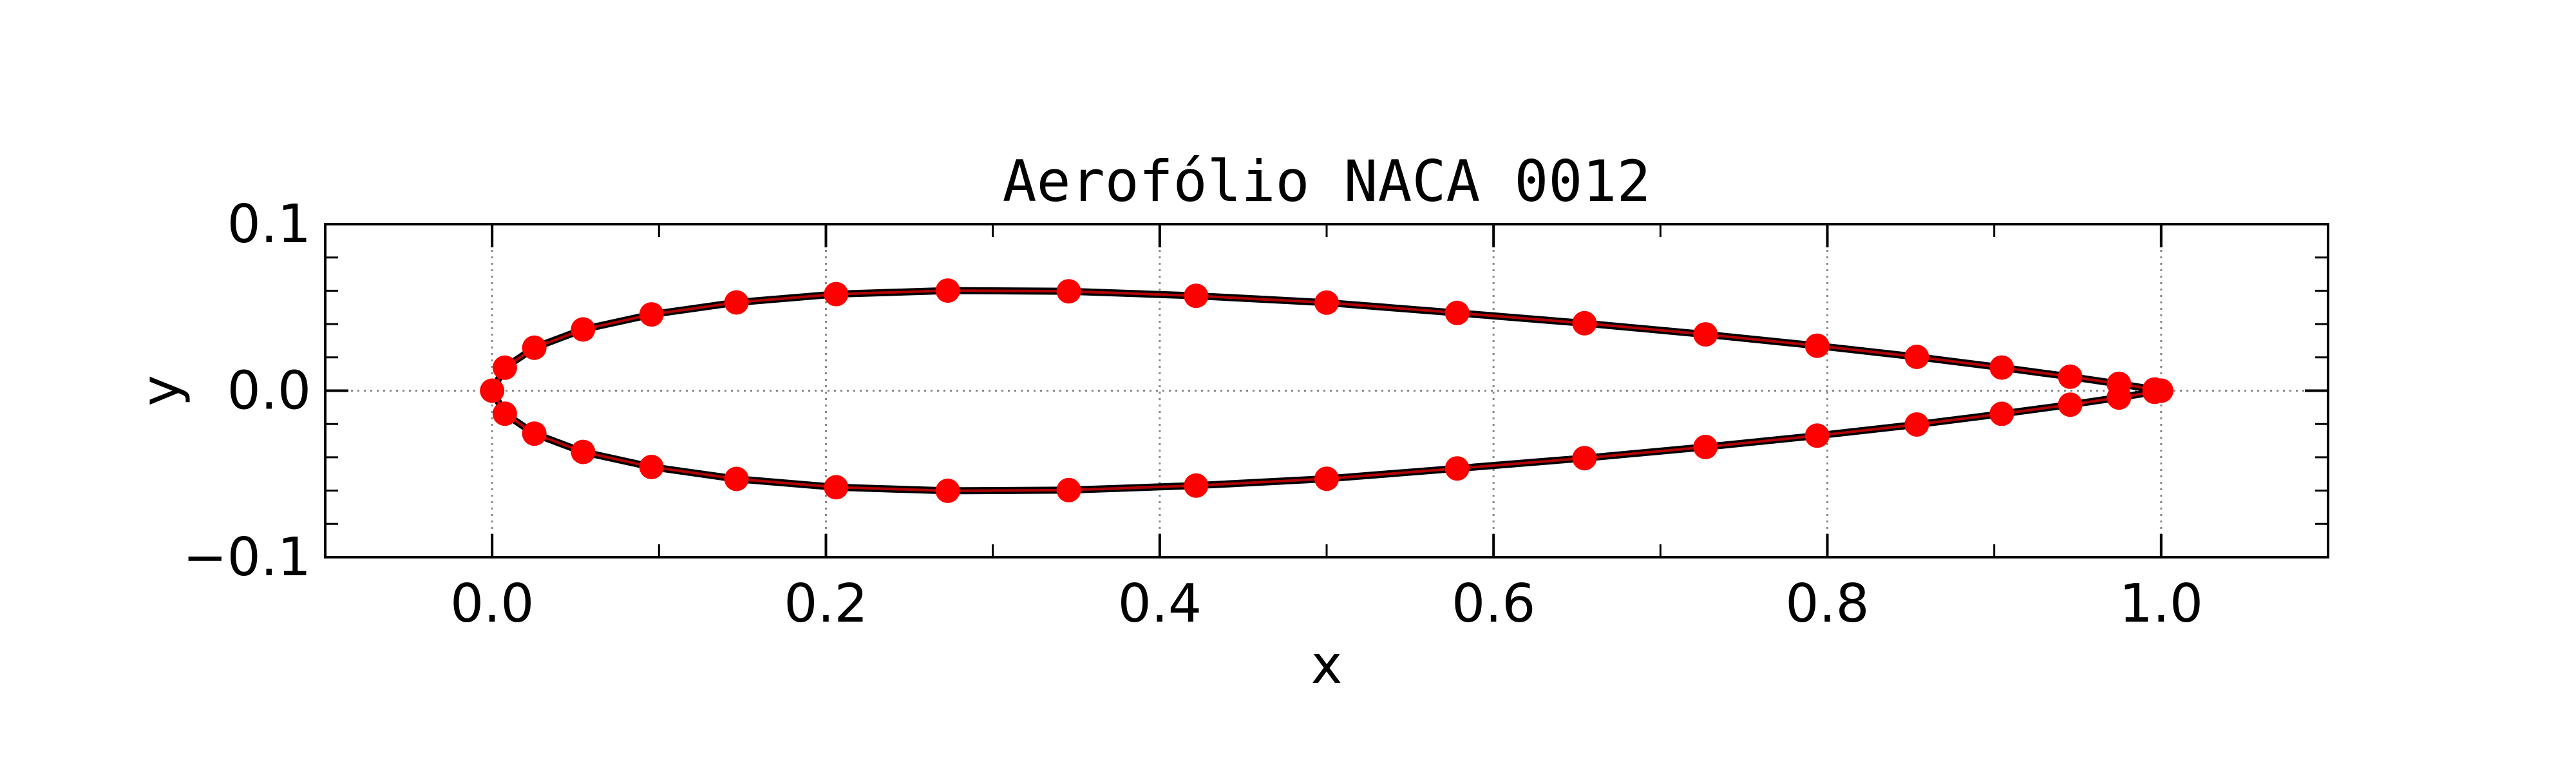  I want to click on chart-title: Aerofólio NACA 0012, so click(1327, 181).